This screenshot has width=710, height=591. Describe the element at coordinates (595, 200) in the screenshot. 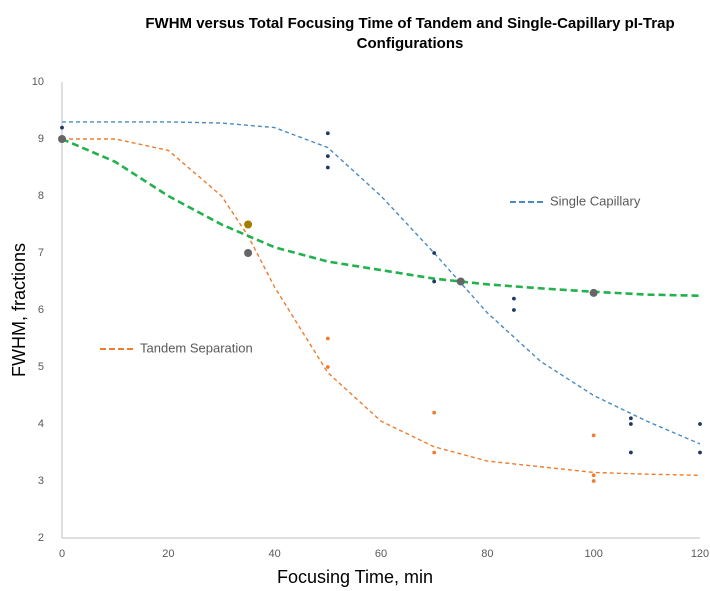

I see `legend-label: Single Capillary` at that location.